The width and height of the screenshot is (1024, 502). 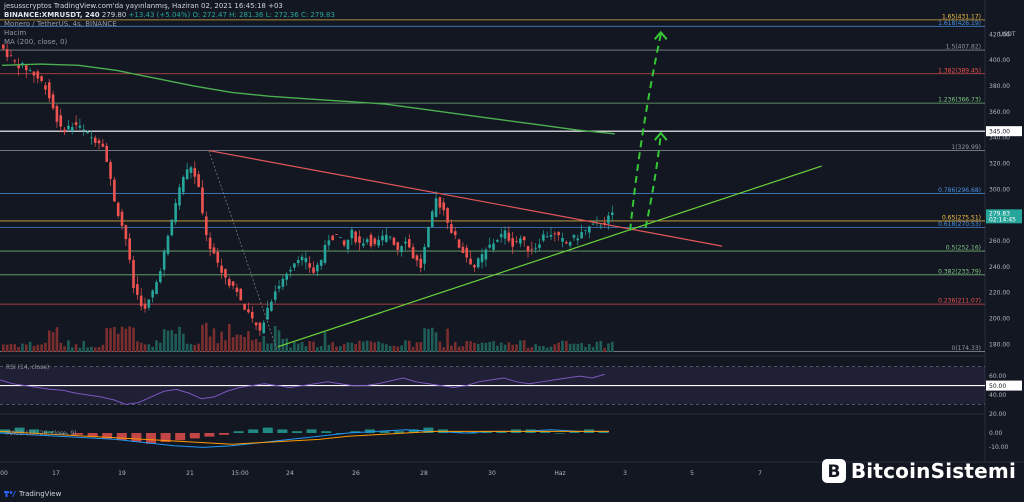 What do you see at coordinates (999, 318) in the screenshot?
I see `y-tick-label: 200.00` at bounding box center [999, 318].